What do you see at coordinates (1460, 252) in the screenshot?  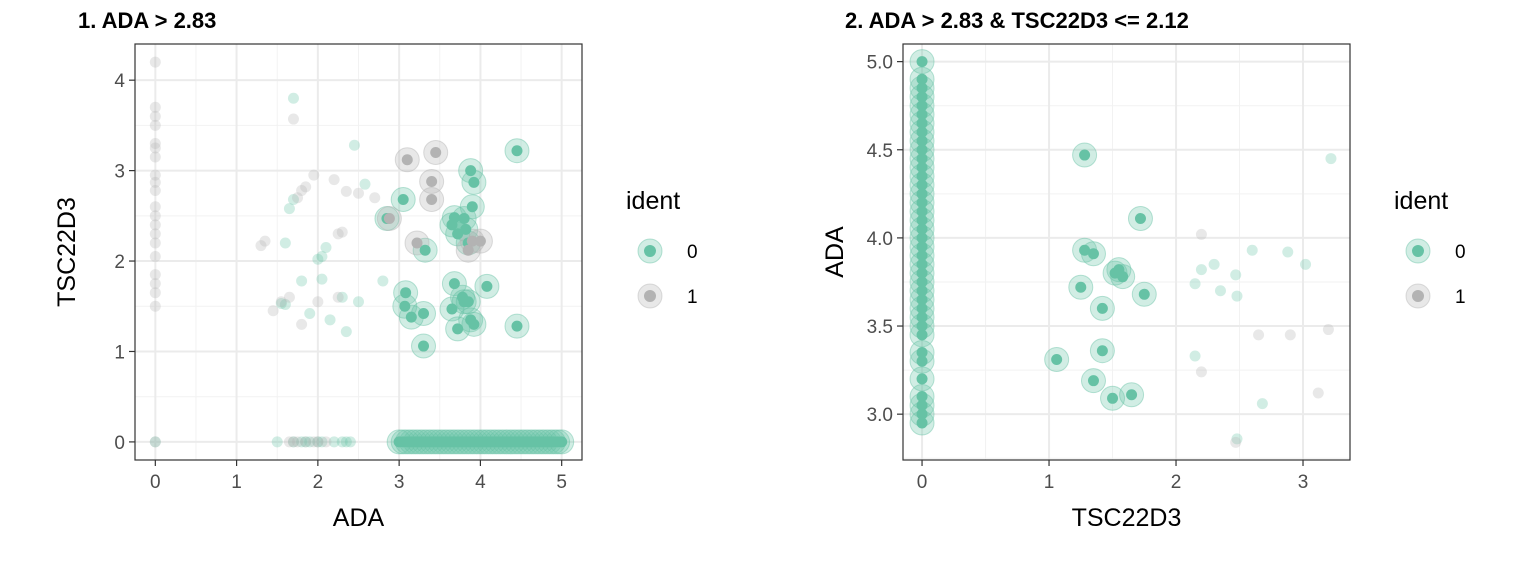 I see `panel-2-legend-label-0: 0` at bounding box center [1460, 252].